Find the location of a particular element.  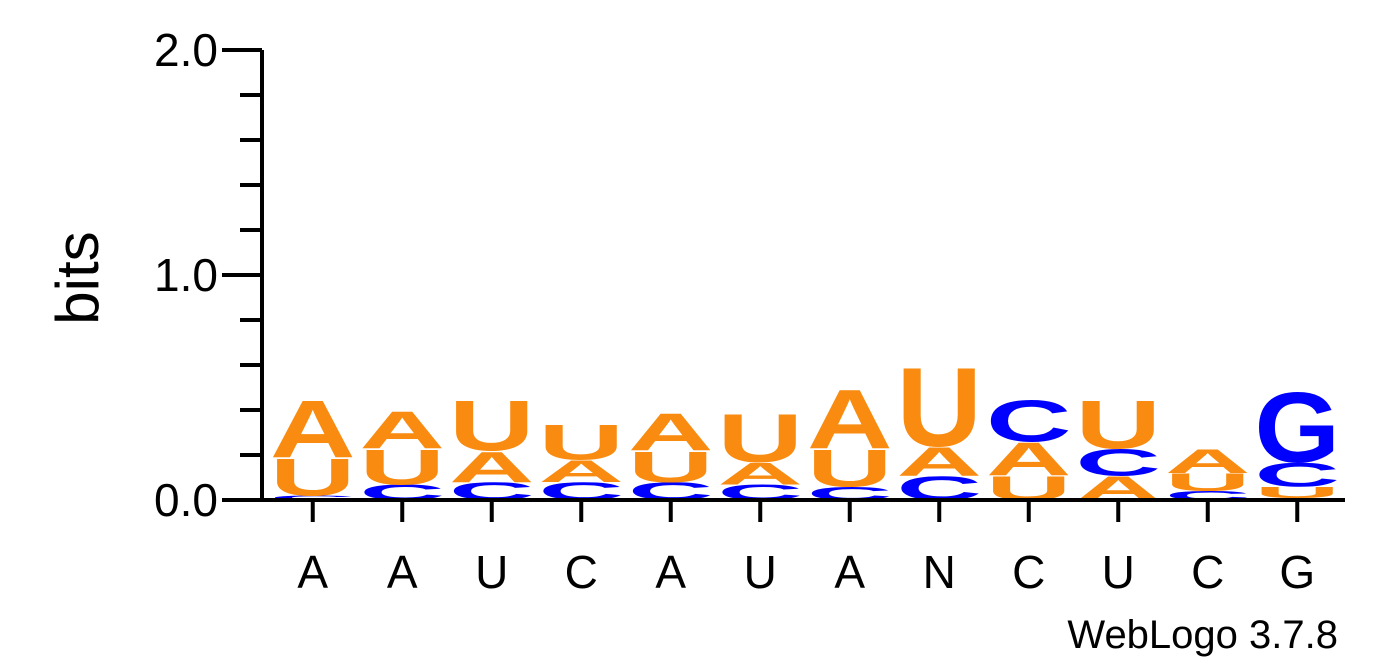

logo-stack: ACU is located at coordinates (1118, 447).